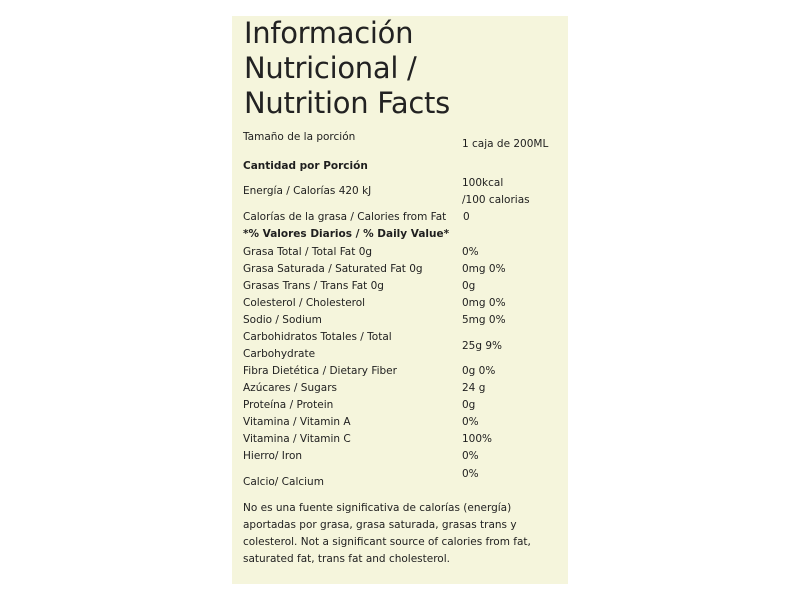  What do you see at coordinates (347, 103) in the screenshot?
I see `title-line: Nutrition Facts` at bounding box center [347, 103].